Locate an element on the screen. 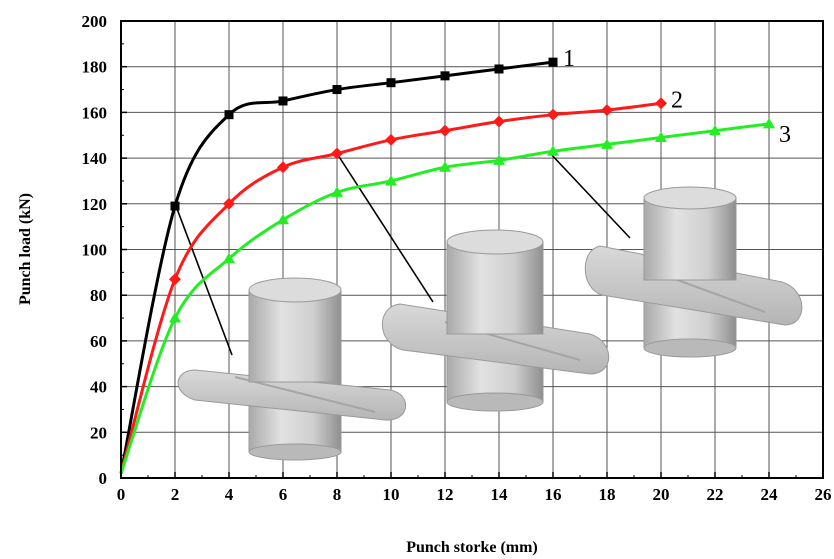  x-tick-label: 14 is located at coordinates (500, 494).